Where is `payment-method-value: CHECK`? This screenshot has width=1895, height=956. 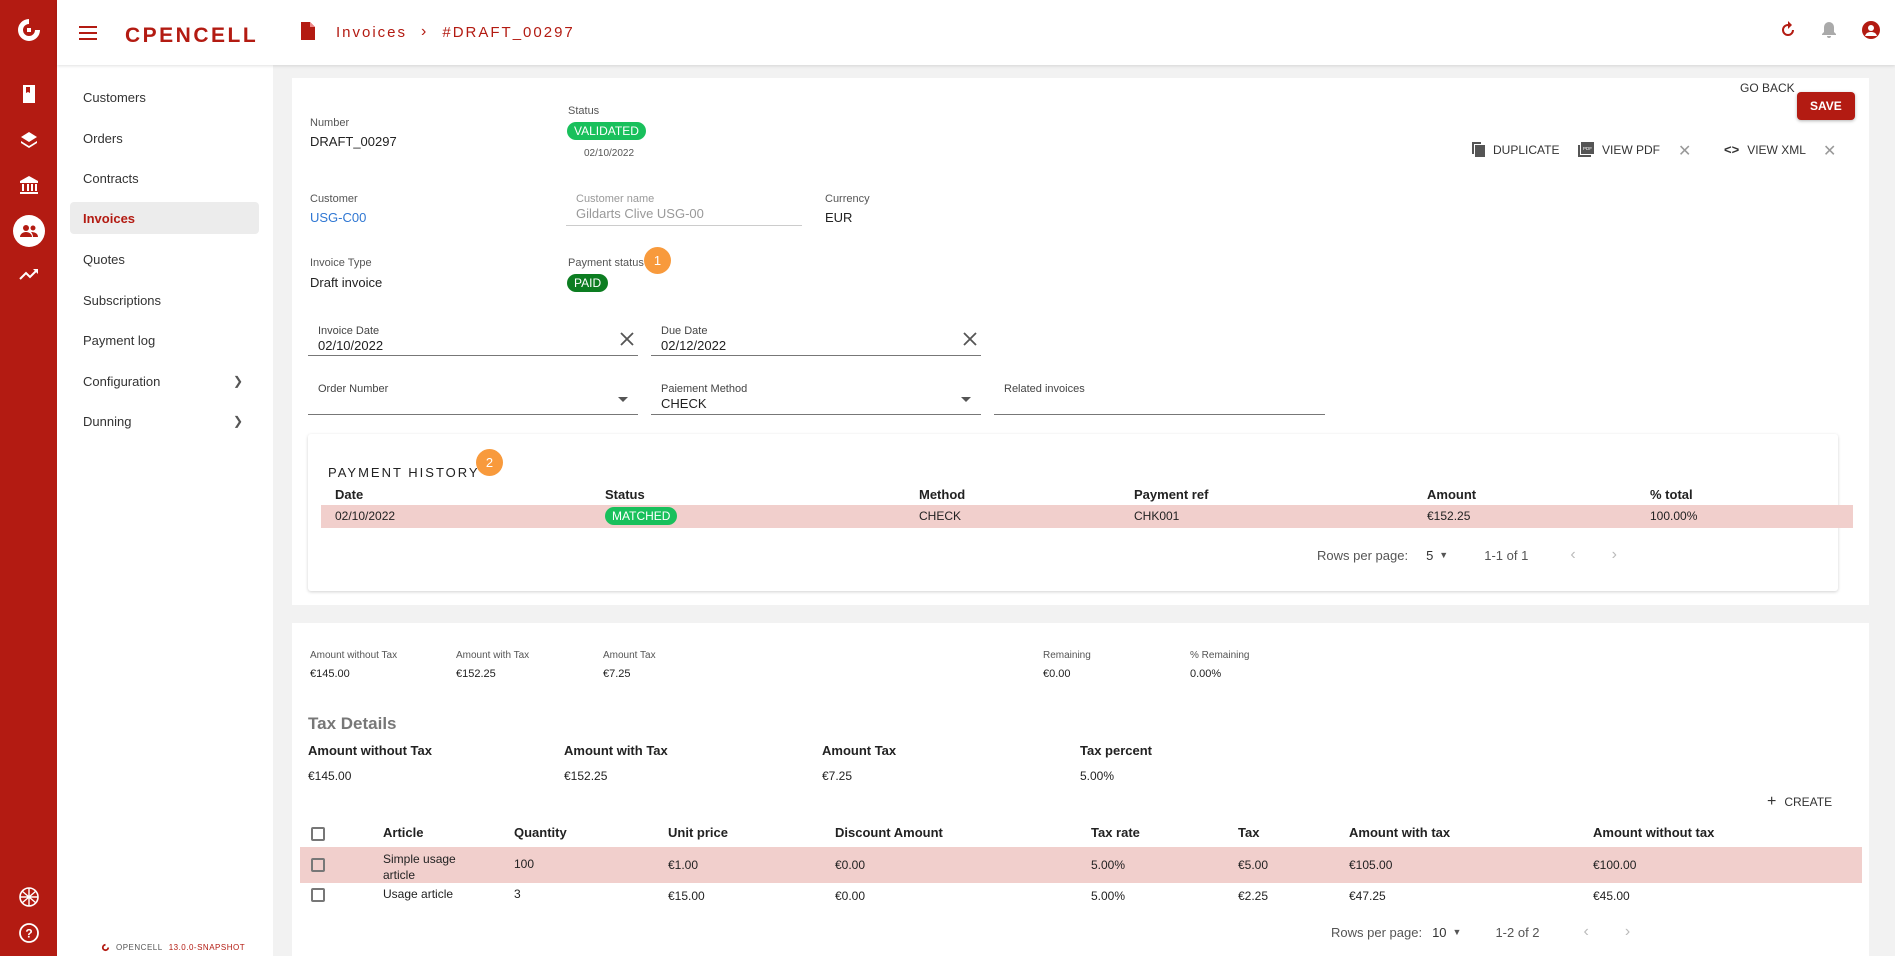 payment-method-value: CHECK is located at coordinates (684, 403).